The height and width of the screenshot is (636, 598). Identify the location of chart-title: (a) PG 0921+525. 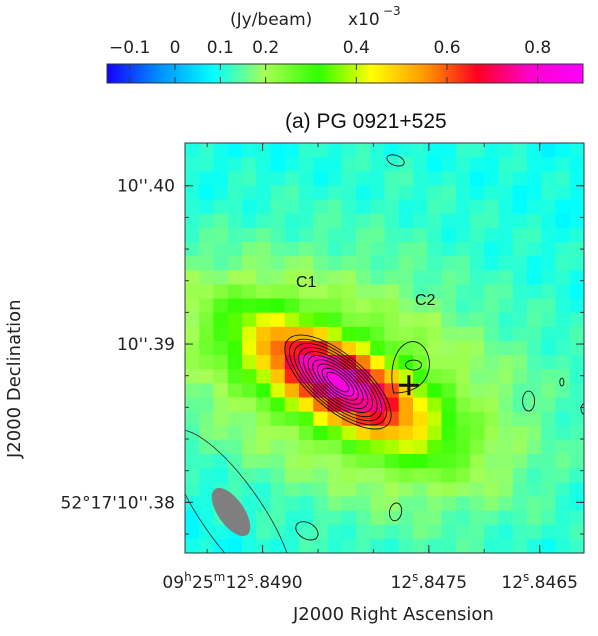
(366, 121).